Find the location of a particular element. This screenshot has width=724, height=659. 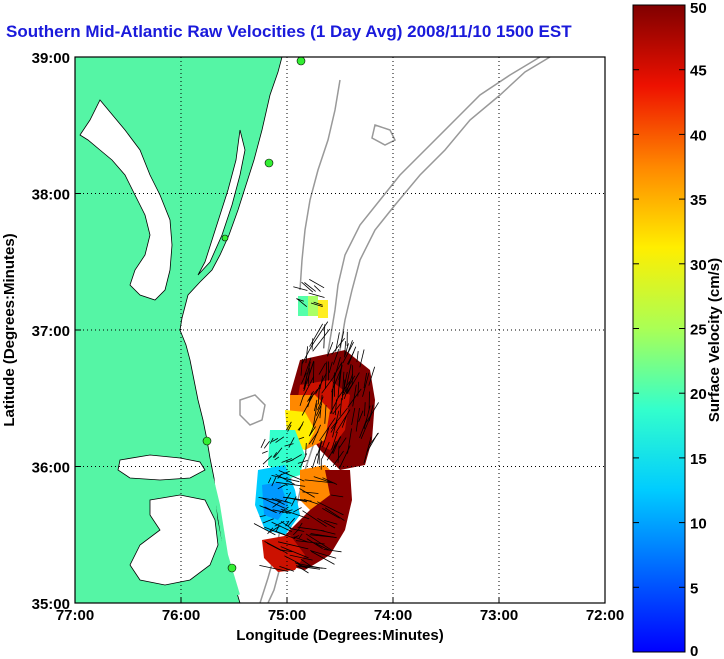

colorbar-tick-label: 25 is located at coordinates (698, 330).